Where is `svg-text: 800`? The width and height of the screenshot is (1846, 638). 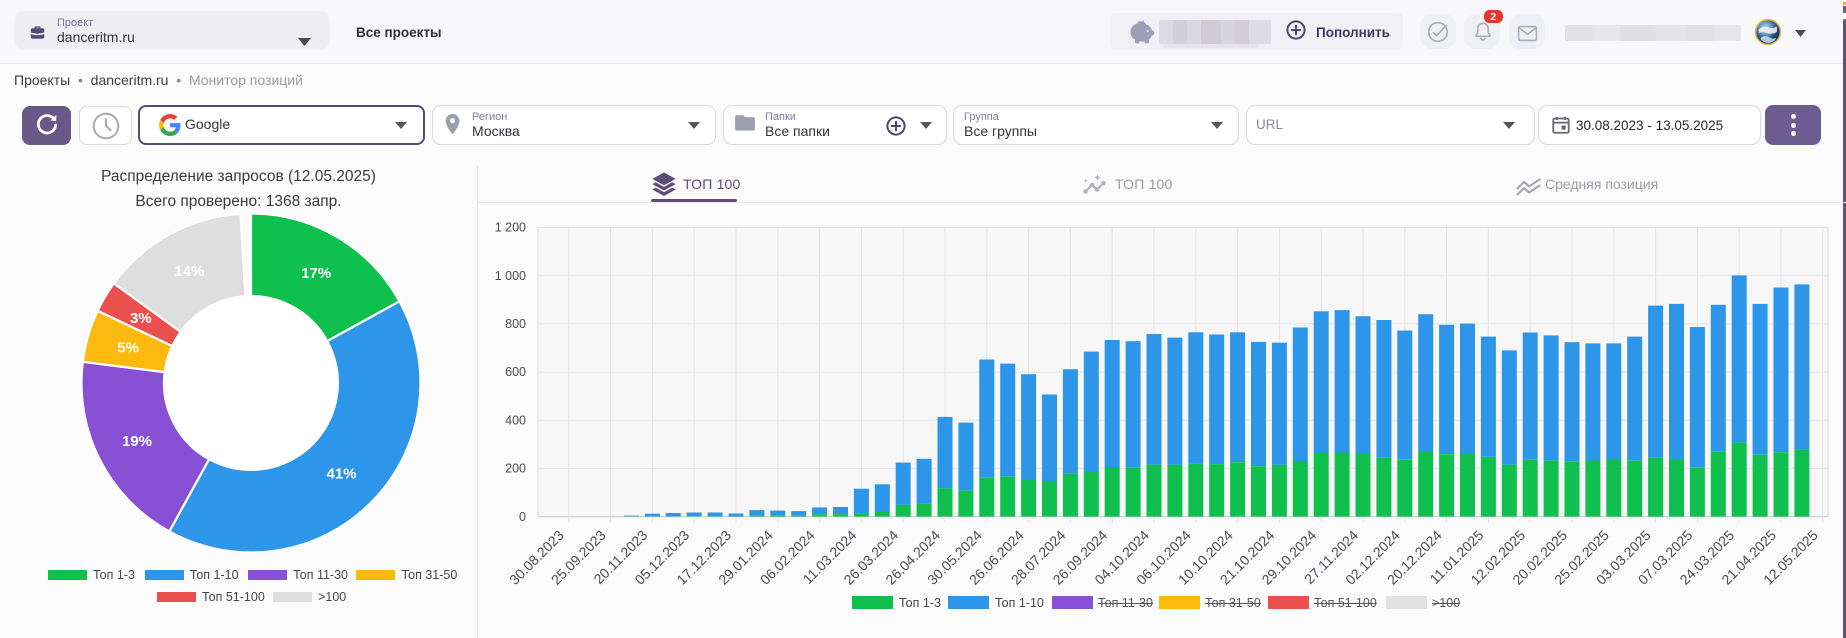 svg-text: 800 is located at coordinates (515, 324).